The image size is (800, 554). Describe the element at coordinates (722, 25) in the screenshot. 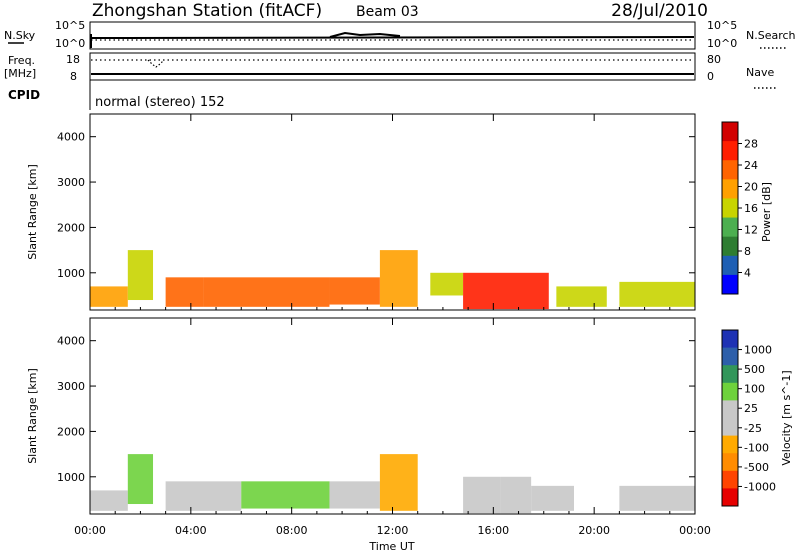

I see `nsearch-tick-top: 10^5` at that location.